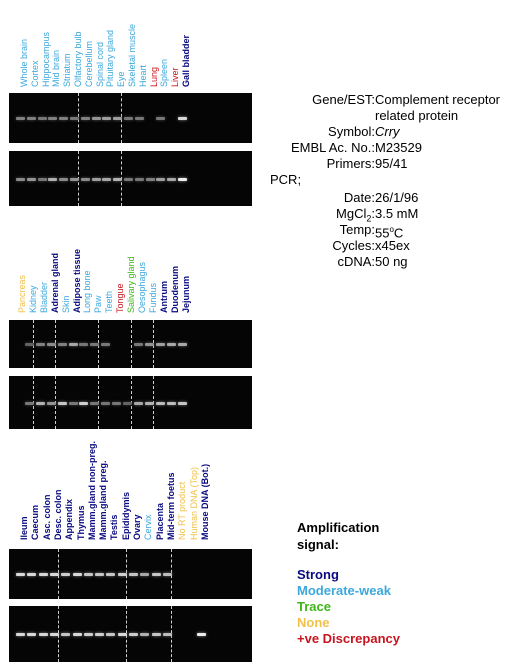 Image resolution: width=521 pixels, height=672 pixels. I want to click on symbol-value: Crry, so click(387, 131).